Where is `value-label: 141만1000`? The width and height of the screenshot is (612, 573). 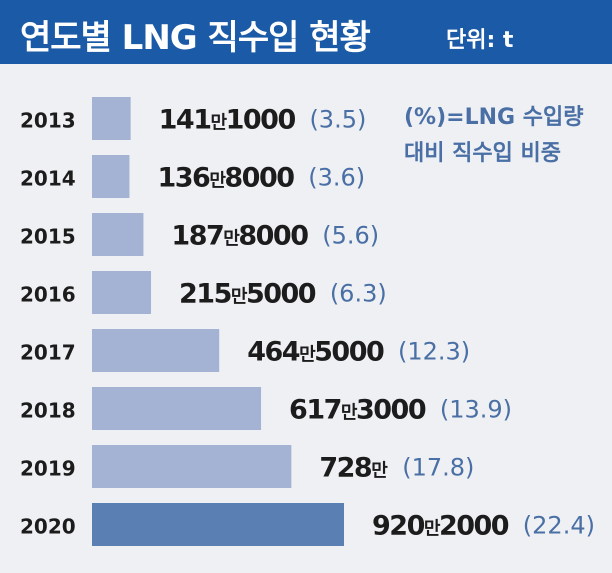
value-label: 141만1000 is located at coordinates (227, 120).